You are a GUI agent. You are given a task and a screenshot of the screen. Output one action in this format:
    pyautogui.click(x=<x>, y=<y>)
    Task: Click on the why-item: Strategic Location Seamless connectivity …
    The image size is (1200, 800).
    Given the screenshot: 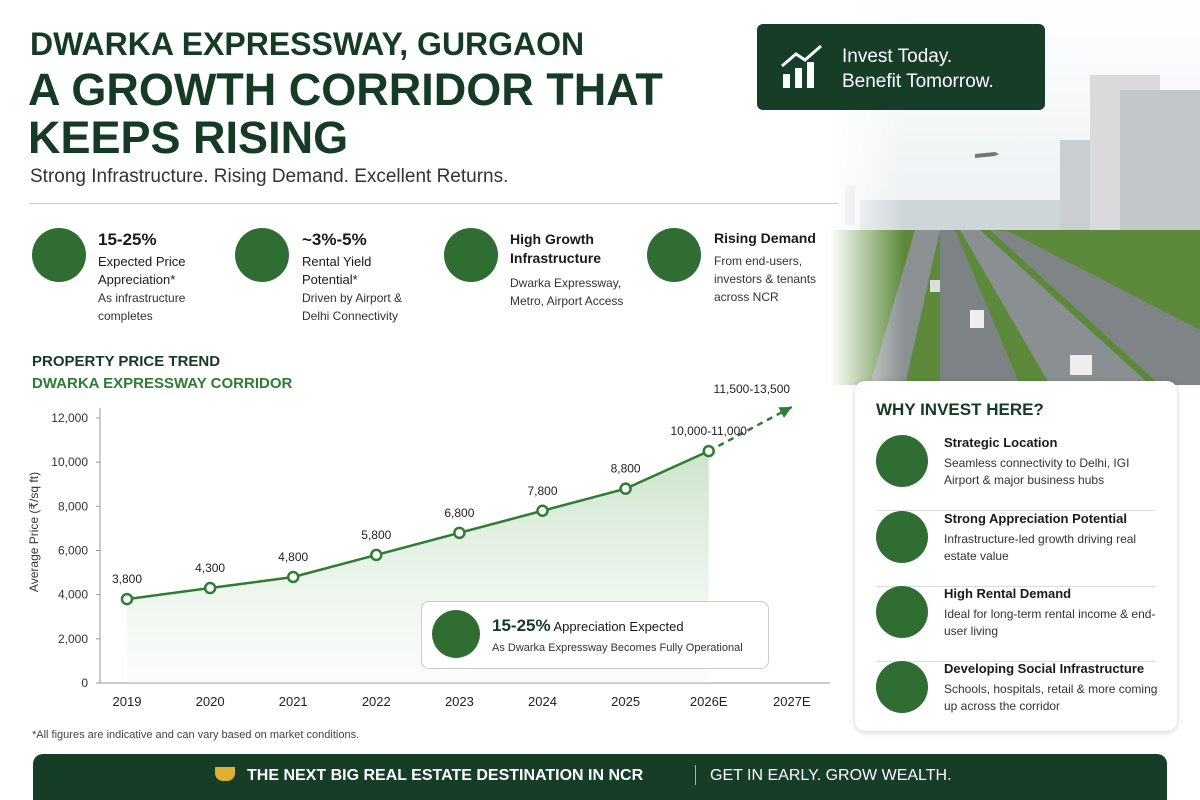 What is the action you would take?
    pyautogui.click(x=1016, y=473)
    